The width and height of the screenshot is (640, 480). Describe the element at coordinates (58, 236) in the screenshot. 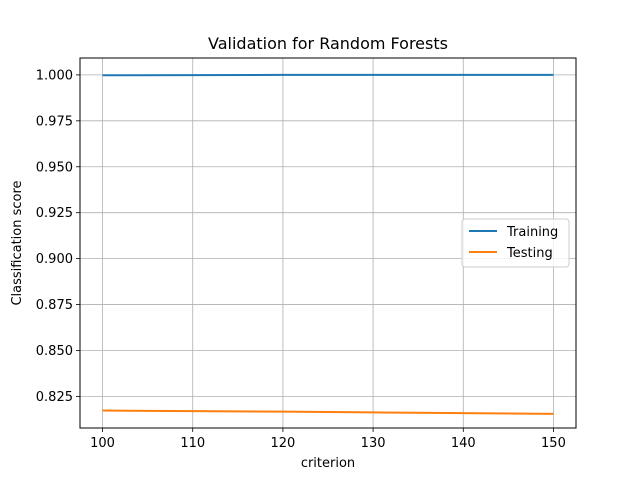

I see `y-axis-ticks: 0.825 0.850 0.875 0.900 0.925 0.950 0.975 1.000` at that location.